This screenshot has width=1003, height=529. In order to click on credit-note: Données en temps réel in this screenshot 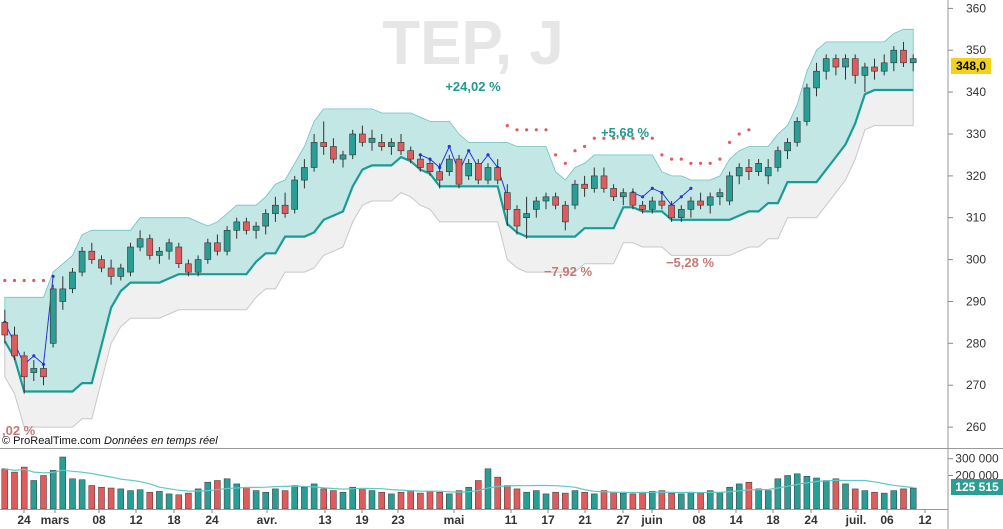, I will do `click(161, 441)`.